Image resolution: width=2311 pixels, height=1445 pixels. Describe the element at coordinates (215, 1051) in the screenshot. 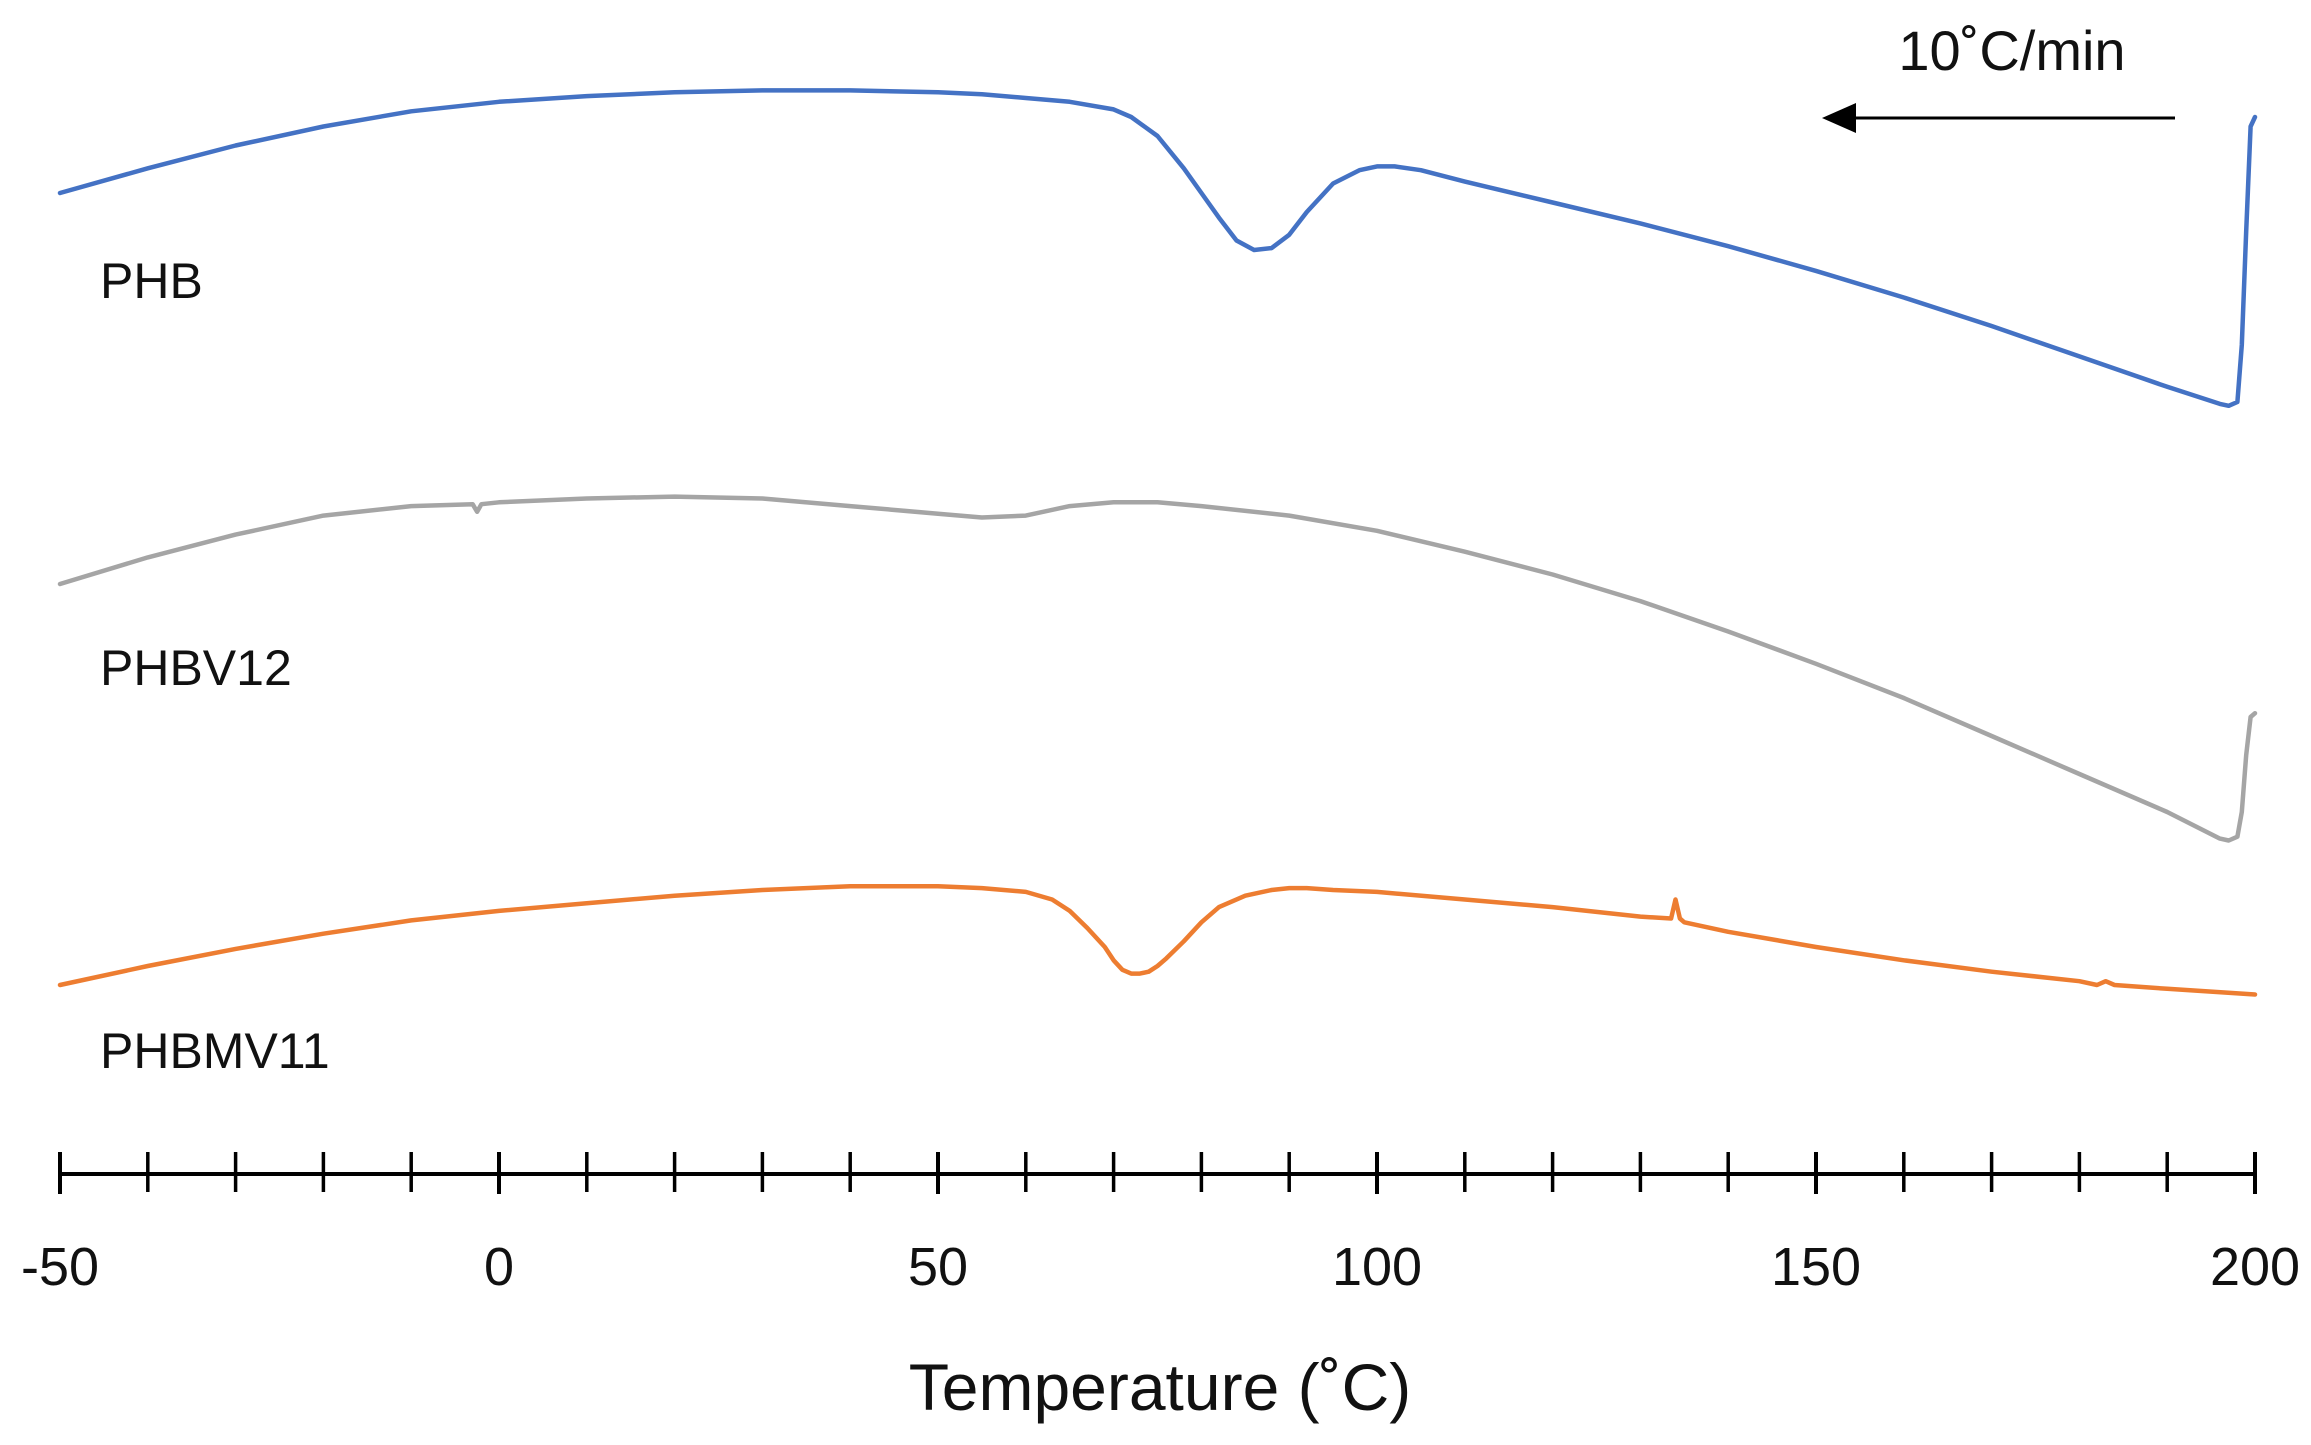

I see `series-label-phbmv11: PHBMV11` at that location.